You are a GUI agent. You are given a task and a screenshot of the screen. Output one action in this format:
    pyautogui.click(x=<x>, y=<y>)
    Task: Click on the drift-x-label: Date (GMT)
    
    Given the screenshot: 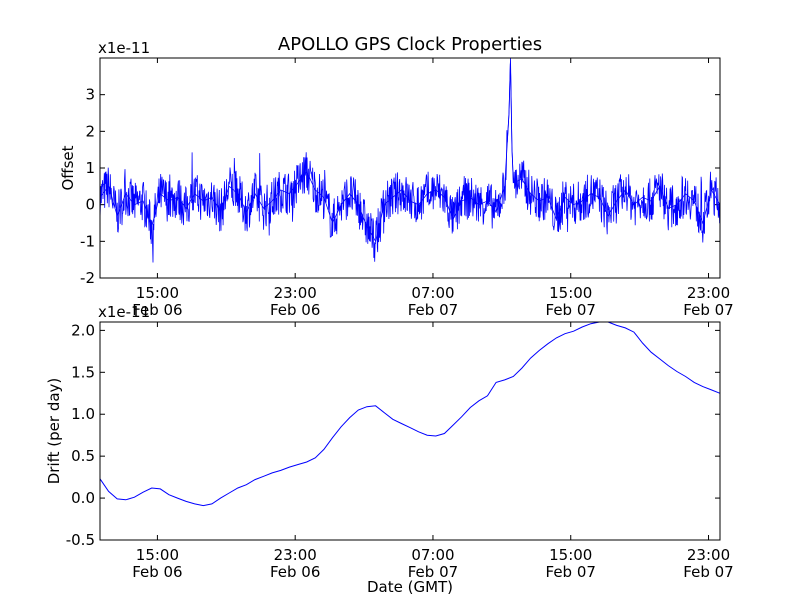 What is the action you would take?
    pyautogui.click(x=410, y=587)
    